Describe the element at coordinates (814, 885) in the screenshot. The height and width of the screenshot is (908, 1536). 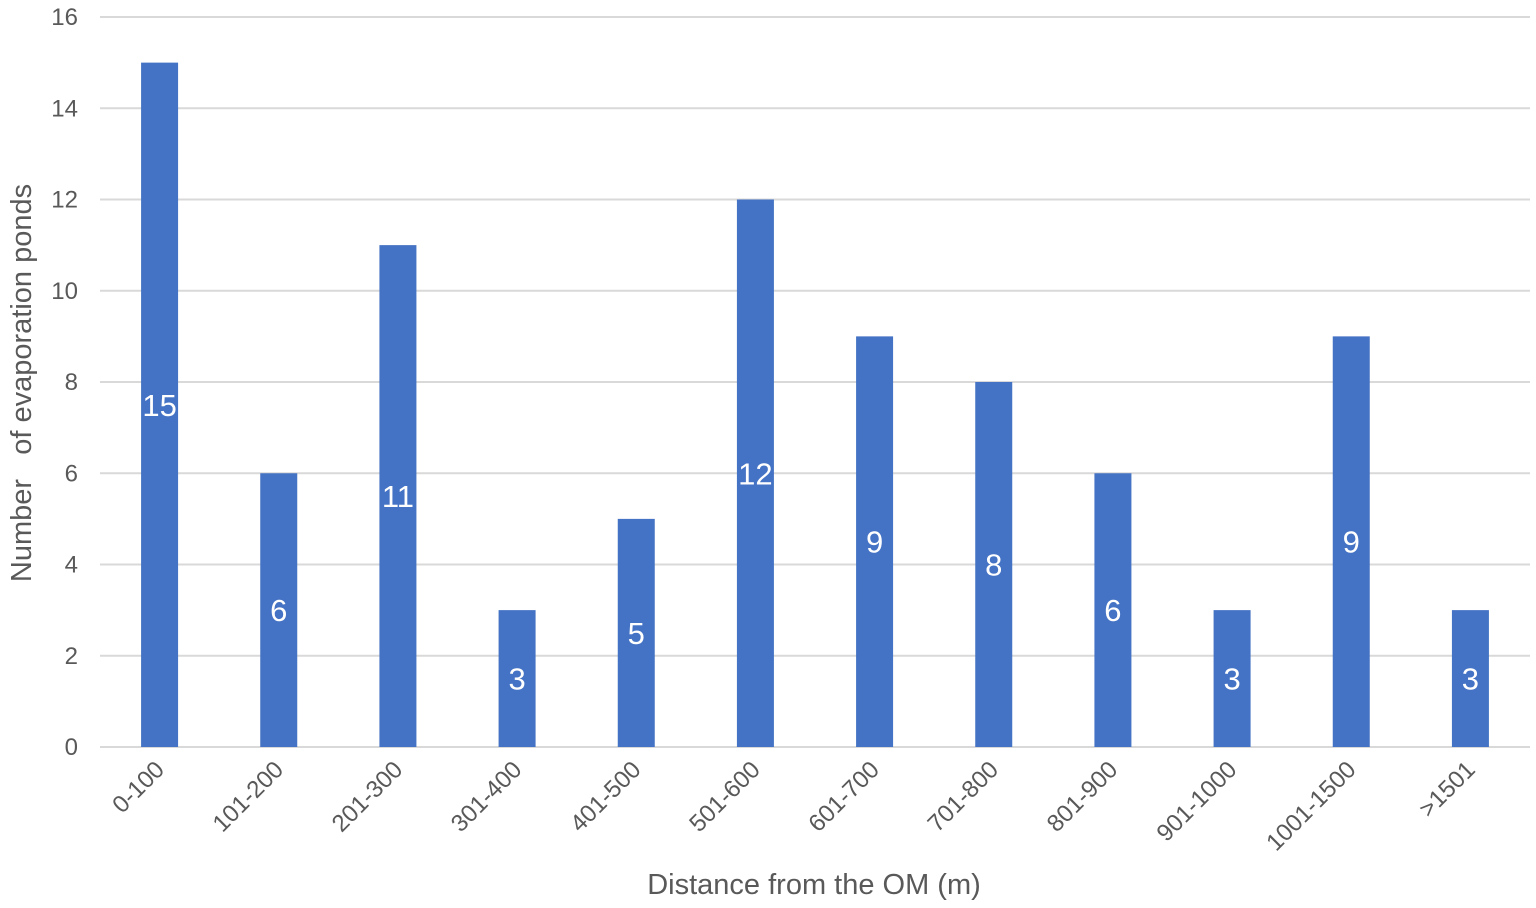
I see `x-axis-title: Distance from the OM (m)` at that location.